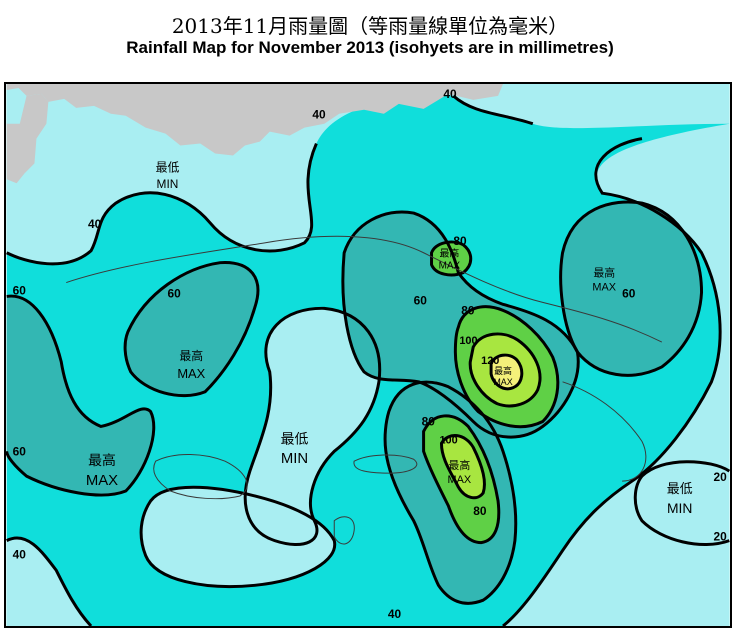  Describe the element at coordinates (255, 120) in the screenshot. I see `mainland-shenzhen` at that location.